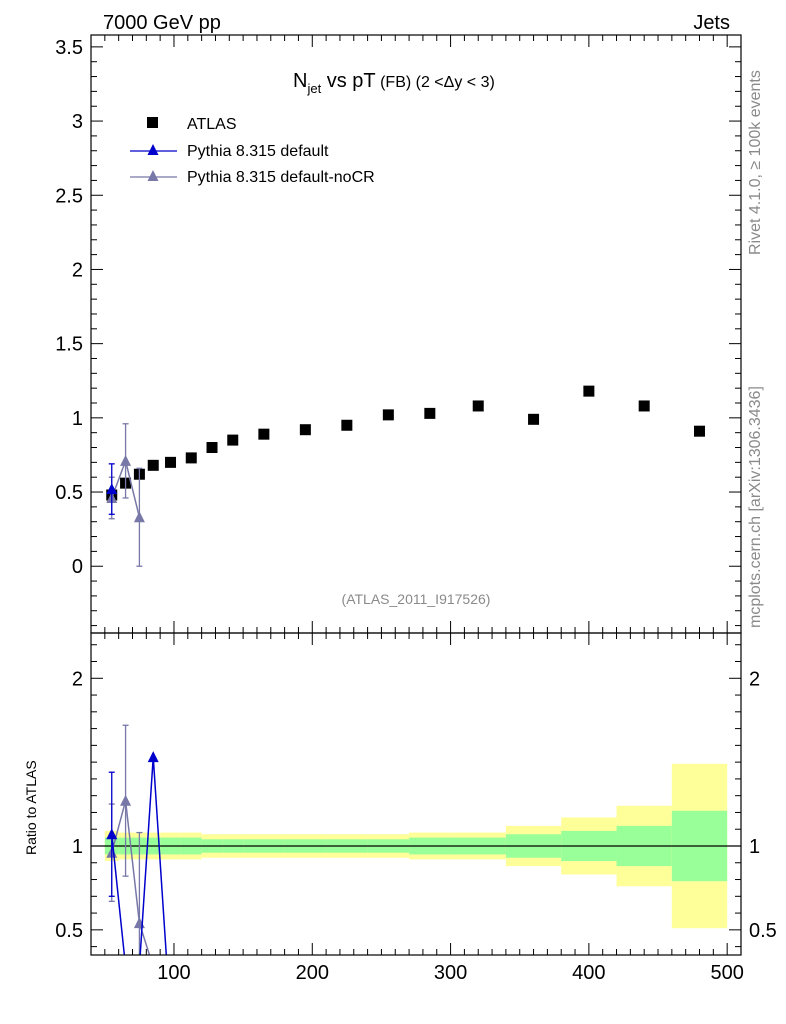  I want to click on title-sub: jet, so click(313, 88).